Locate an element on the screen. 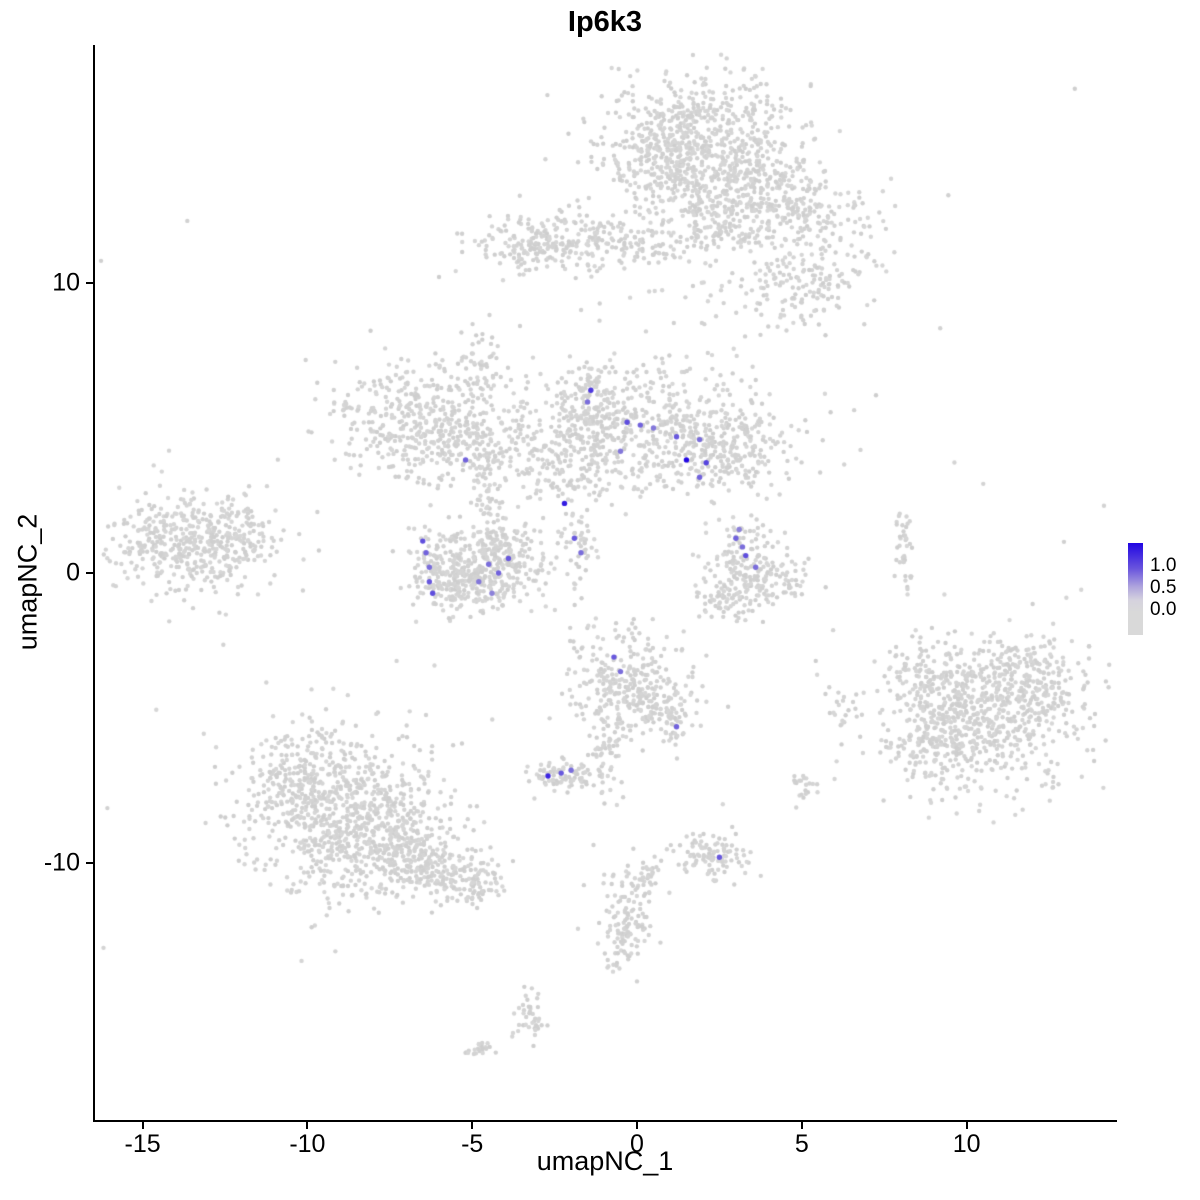 This screenshot has height=1200, width=1200. y-tick-label: 0 is located at coordinates (73, 572).